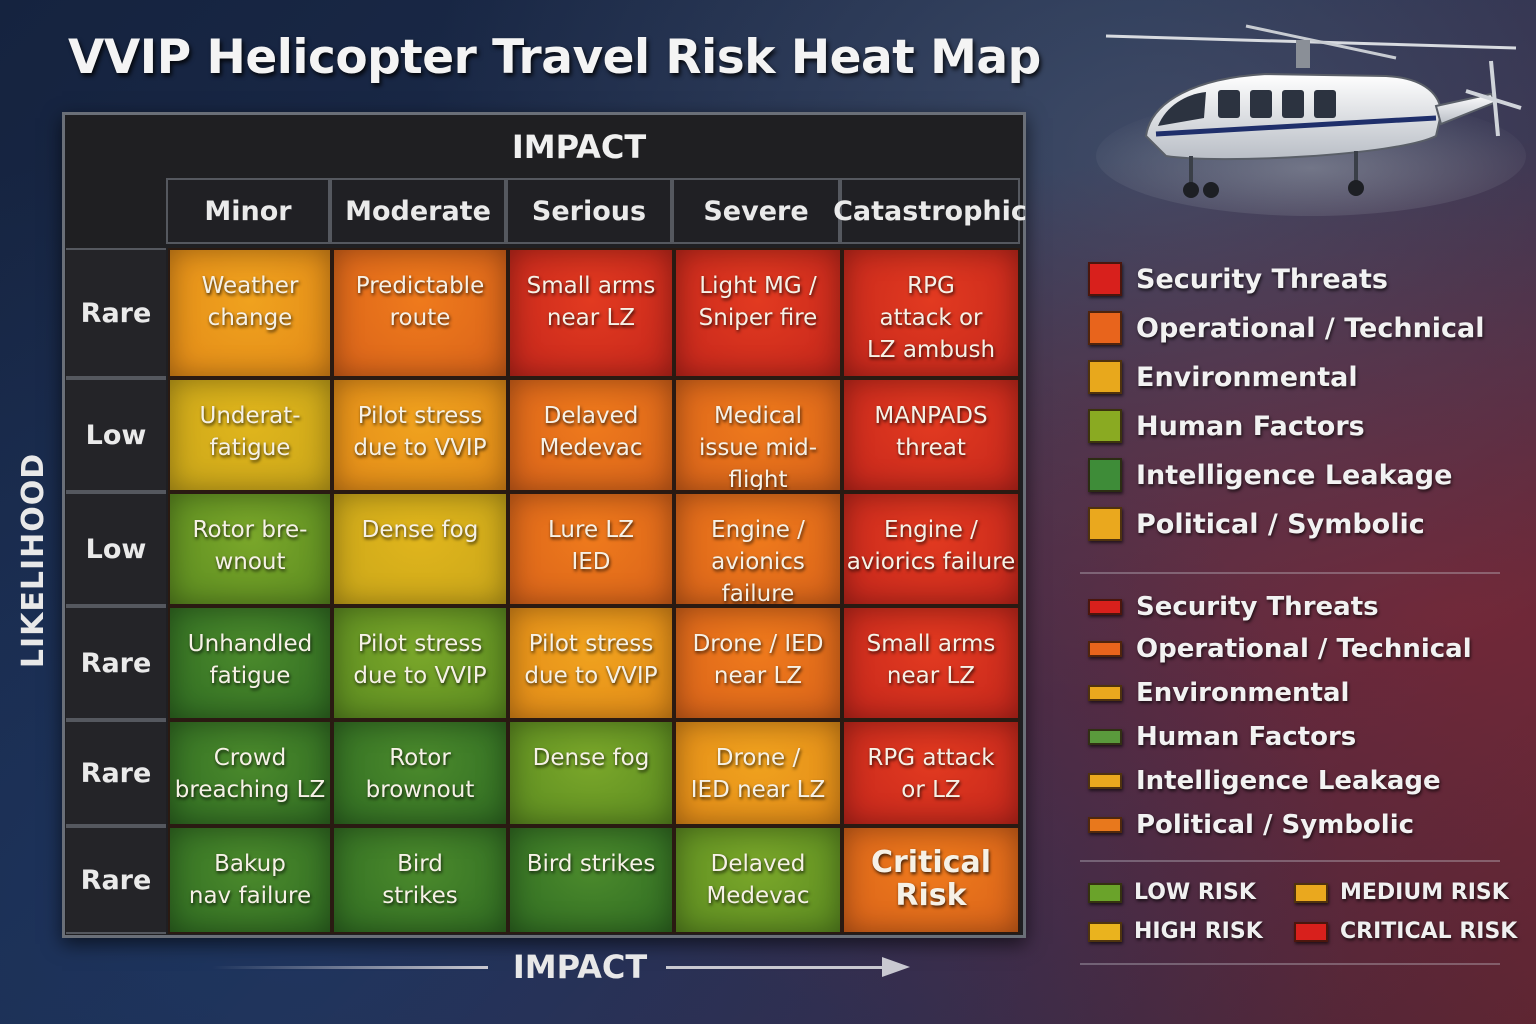  What do you see at coordinates (420, 313) in the screenshot?
I see `heatmap-cell-r1-moderate: Predictable route` at bounding box center [420, 313].